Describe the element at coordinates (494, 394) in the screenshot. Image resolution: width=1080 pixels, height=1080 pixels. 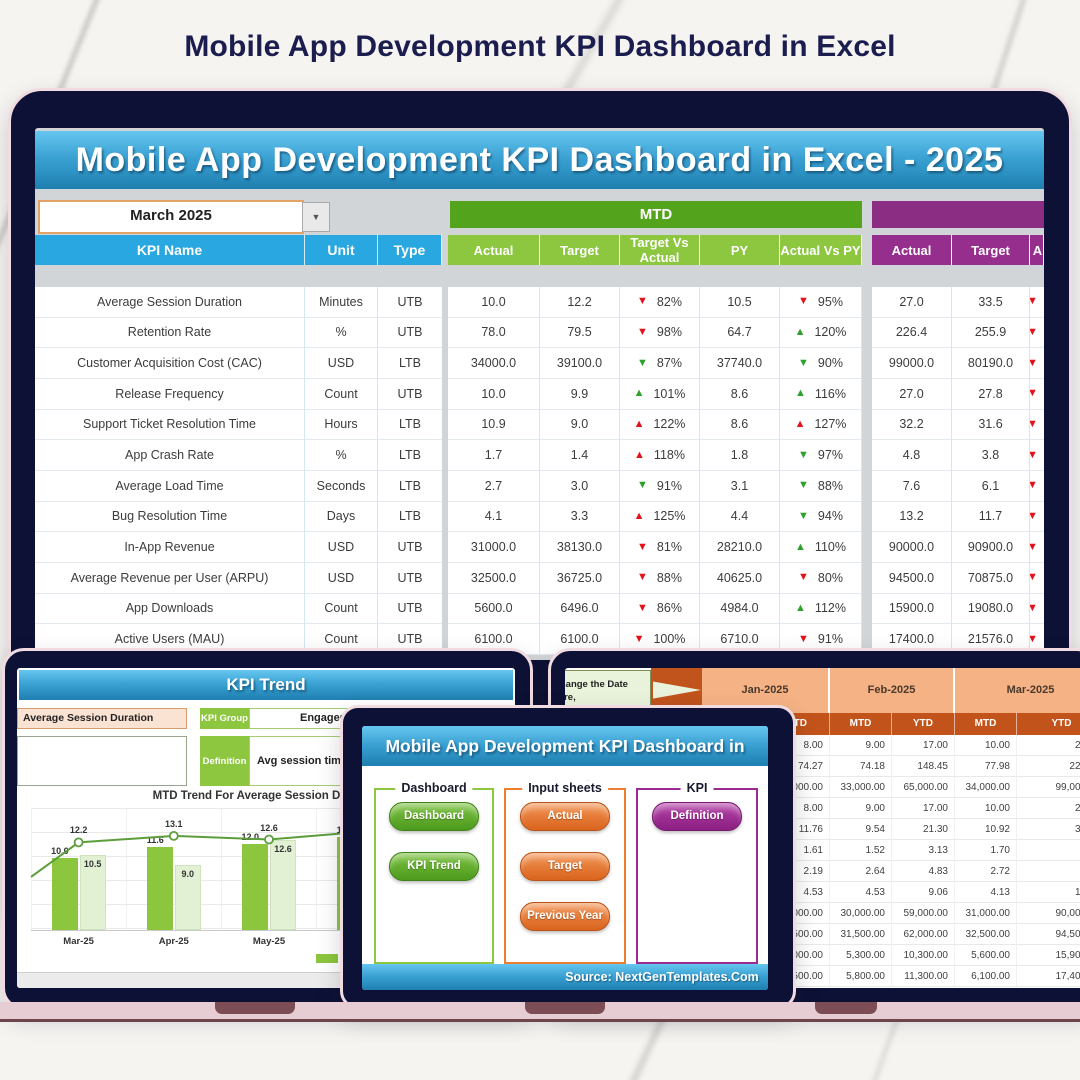
I see `mtd-actual-cell: 10.0` at that location.